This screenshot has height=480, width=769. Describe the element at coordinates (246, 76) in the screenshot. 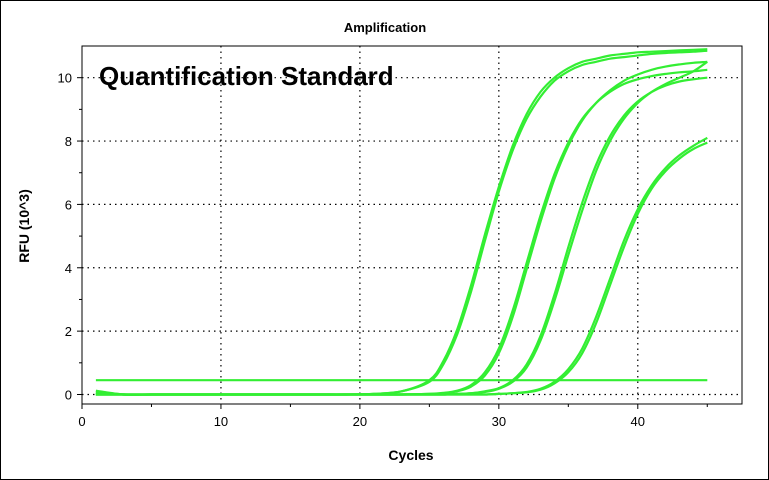

I see `overlay-label: Quantification Standard` at that location.